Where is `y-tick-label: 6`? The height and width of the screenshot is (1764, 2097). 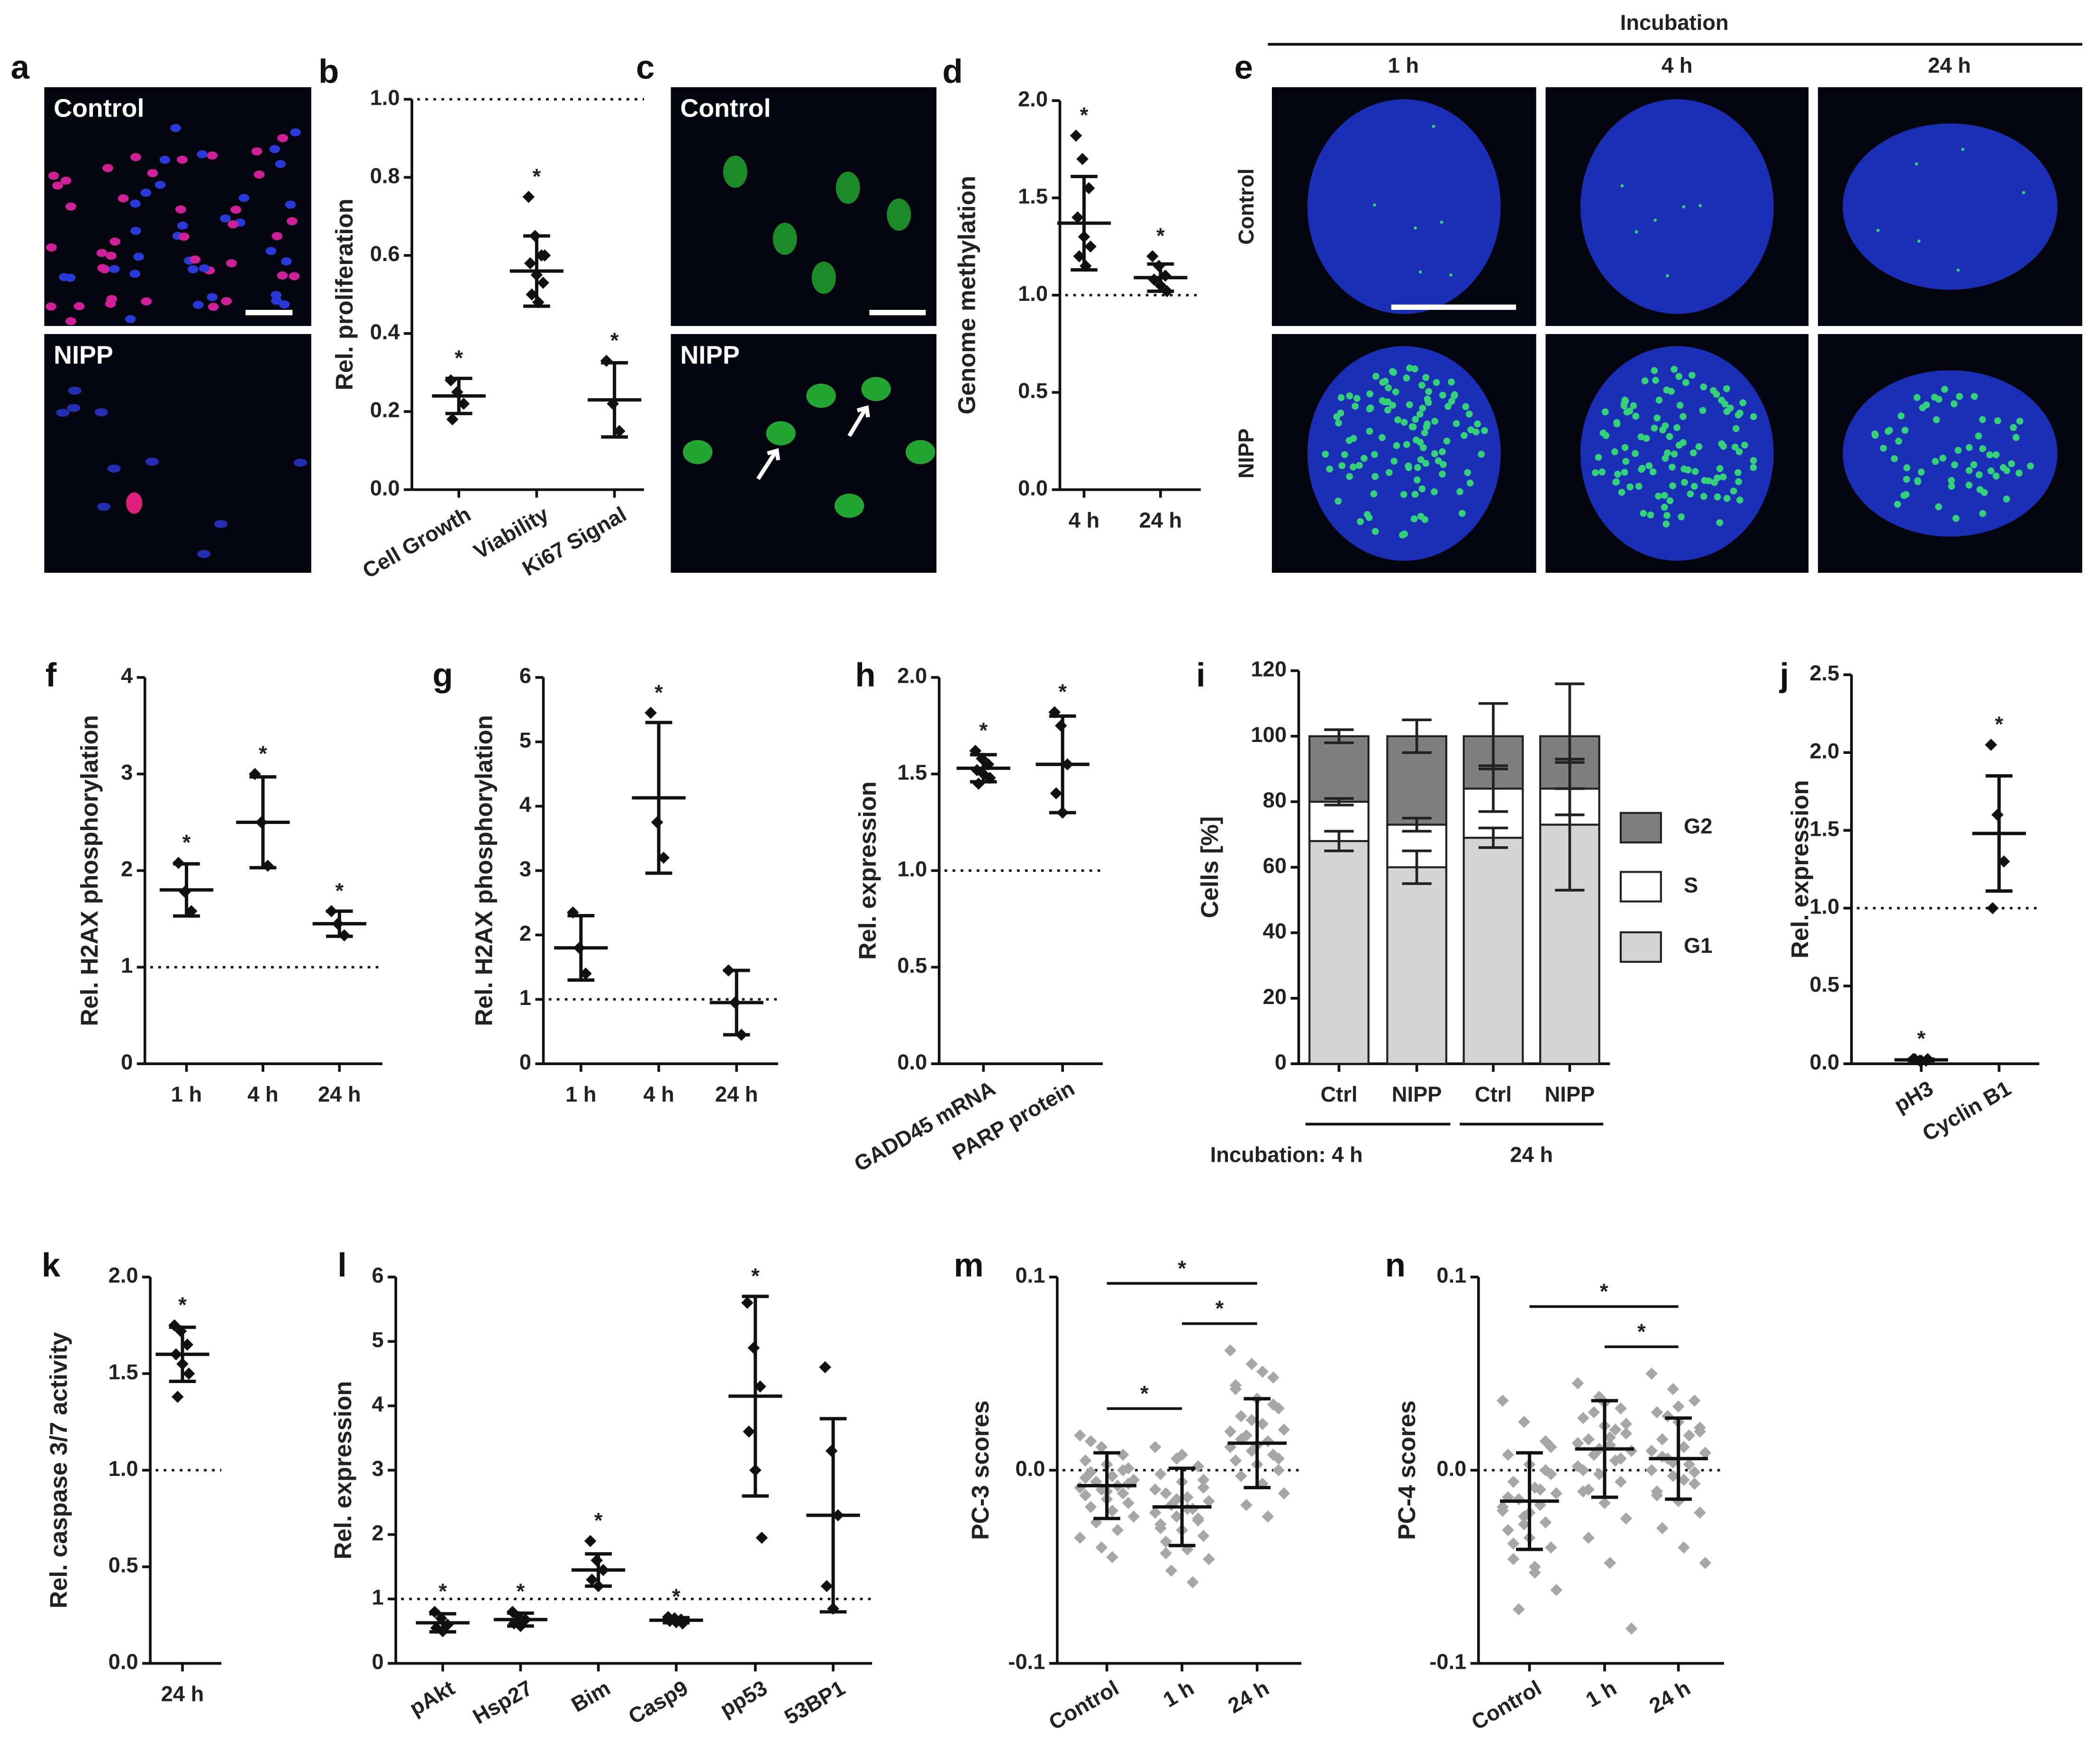 y-tick-label: 6 is located at coordinates (525, 676).